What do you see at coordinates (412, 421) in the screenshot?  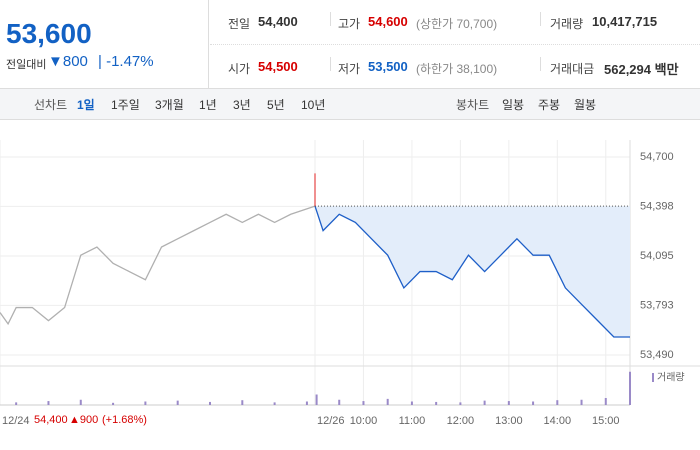 I see `x-tick-label: 11:00` at bounding box center [412, 421].